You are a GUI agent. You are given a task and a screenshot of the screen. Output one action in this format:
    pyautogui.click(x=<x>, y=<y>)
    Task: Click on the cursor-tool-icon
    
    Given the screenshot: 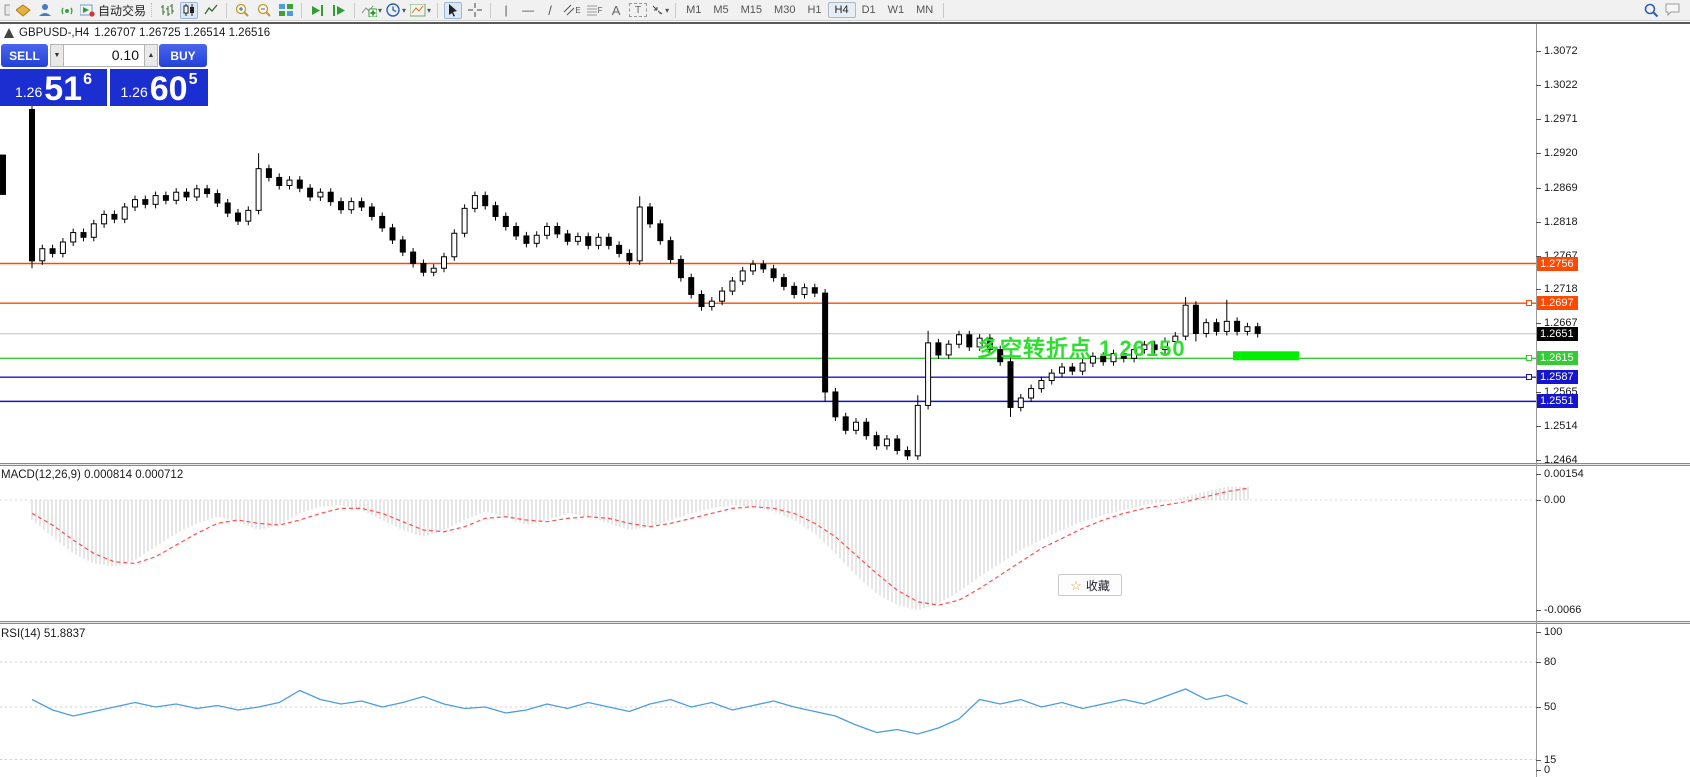 What is the action you would take?
    pyautogui.click(x=453, y=10)
    